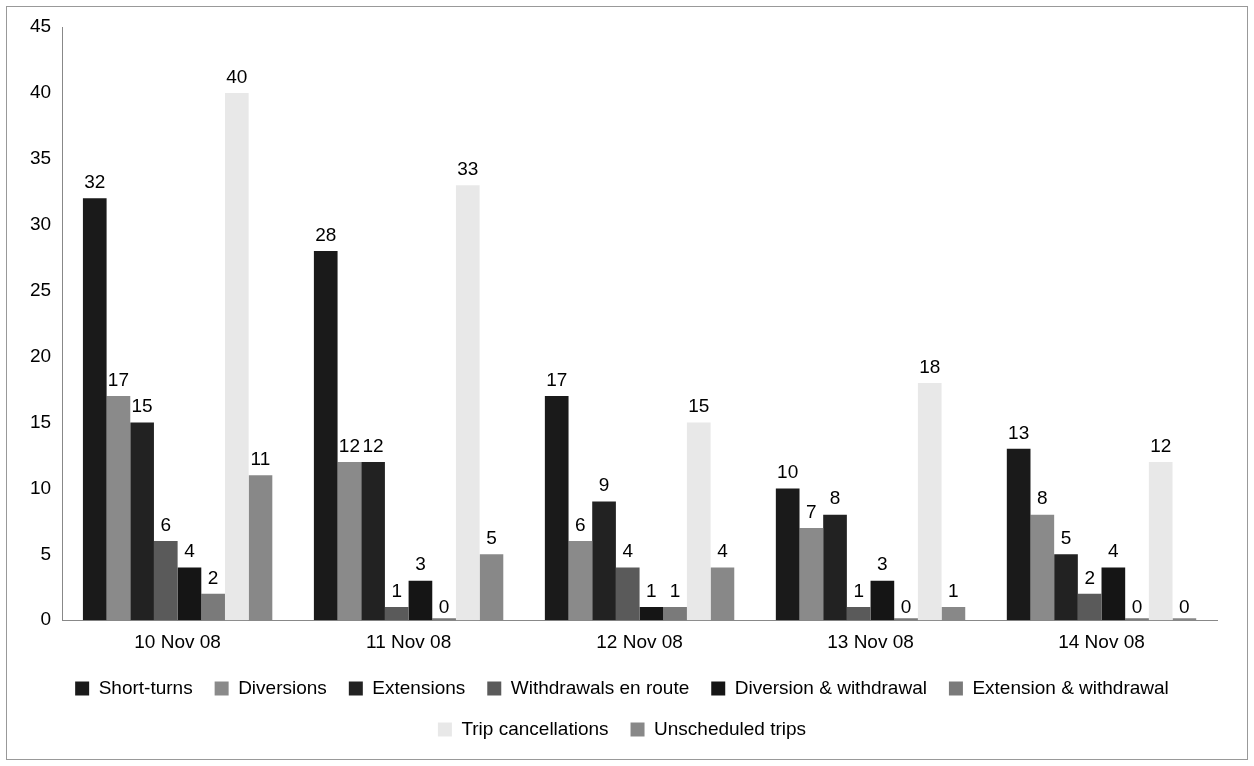  Describe the element at coordinates (830, 687) in the screenshot. I see `legend-label: Diversion & withdrawal` at that location.